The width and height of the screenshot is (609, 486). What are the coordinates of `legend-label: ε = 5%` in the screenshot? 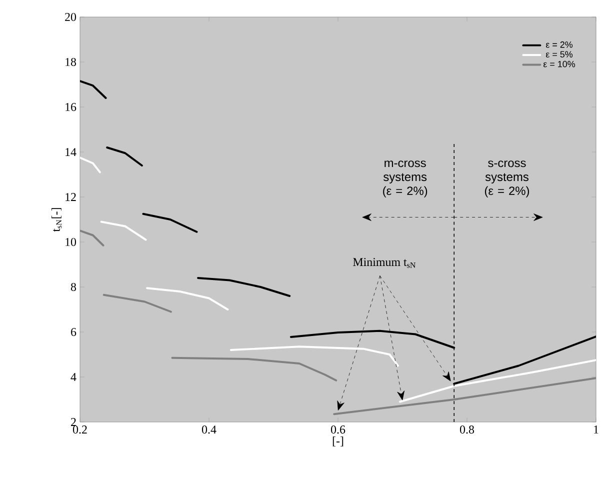 It's located at (559, 54).